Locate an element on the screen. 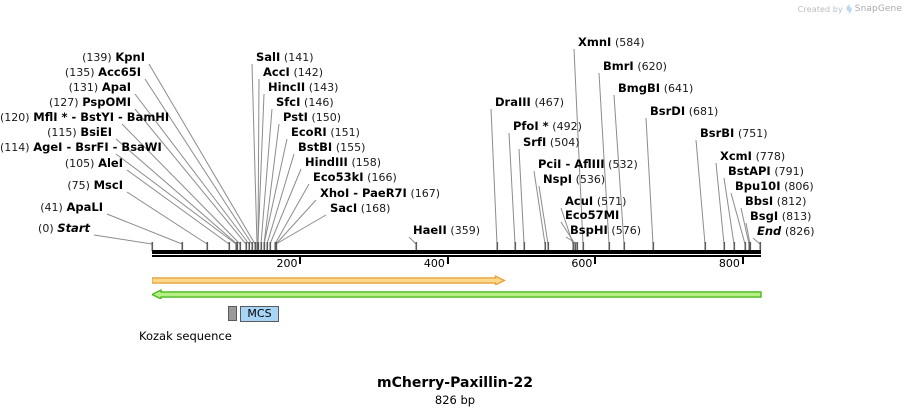  enzyme-site-position: (127) is located at coordinates (63, 102).